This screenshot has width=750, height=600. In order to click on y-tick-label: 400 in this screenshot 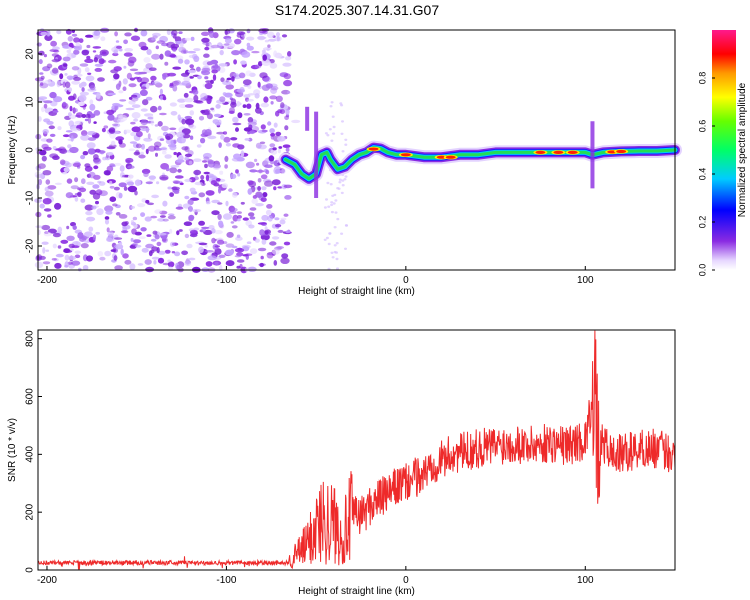, I will do `click(30, 454)`.